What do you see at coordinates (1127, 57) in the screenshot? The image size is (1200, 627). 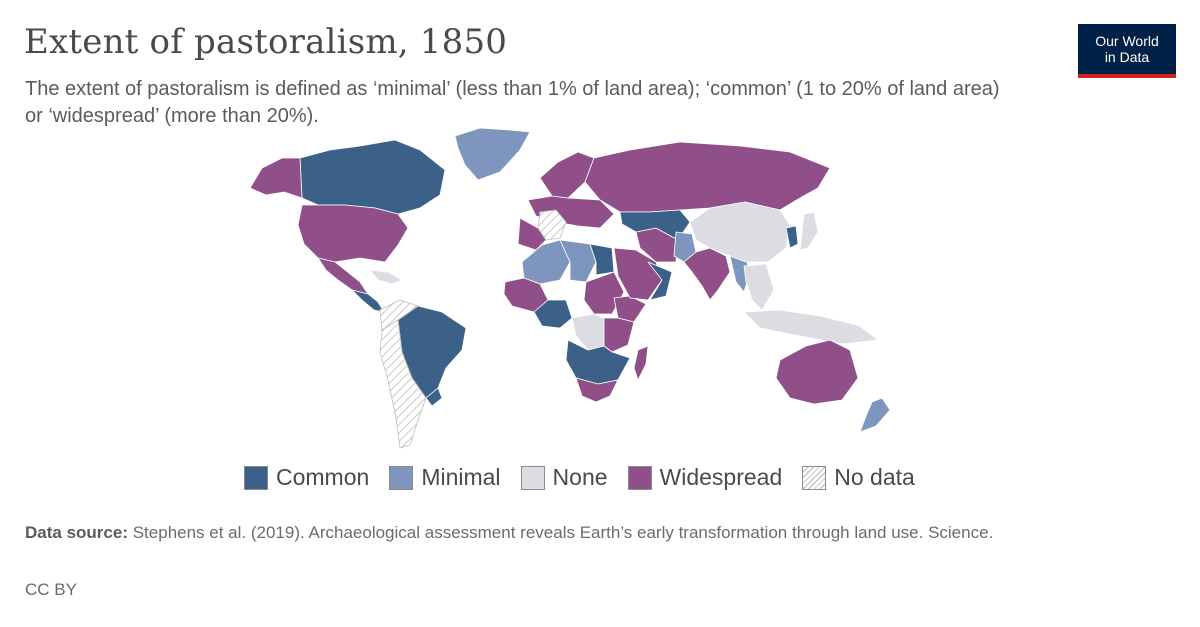 I see `logo-line-2: in Data` at bounding box center [1127, 57].